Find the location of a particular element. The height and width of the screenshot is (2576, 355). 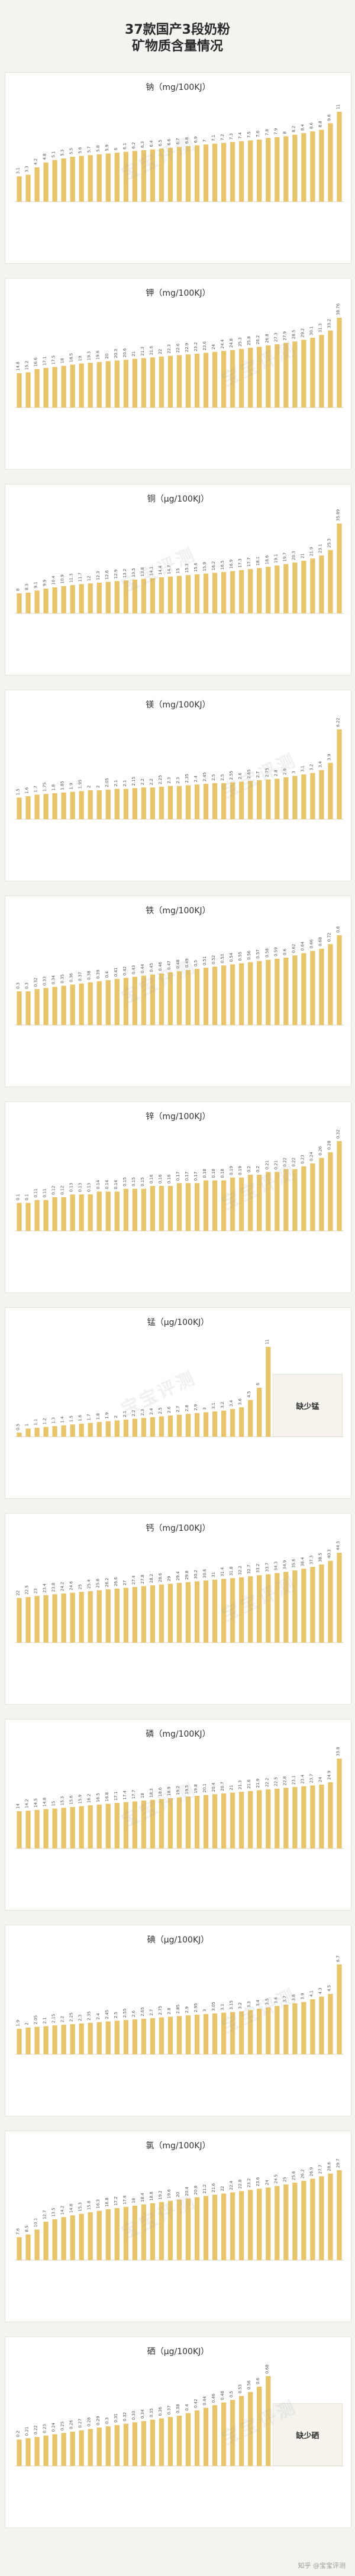

bar-value-label: 14.2 is located at coordinates (62, 2210).